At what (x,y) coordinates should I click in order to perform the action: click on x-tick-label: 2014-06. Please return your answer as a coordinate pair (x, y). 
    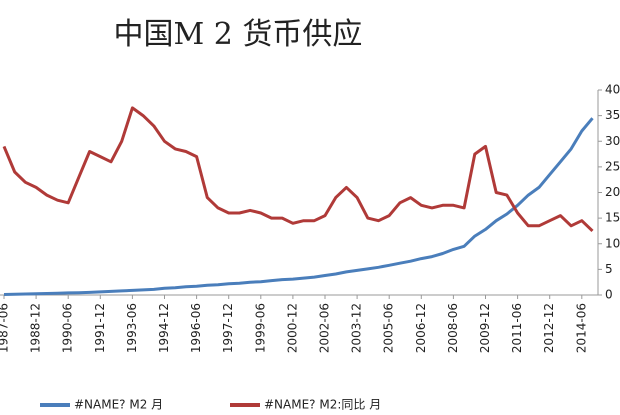
    Looking at the image, I should click on (581, 328).